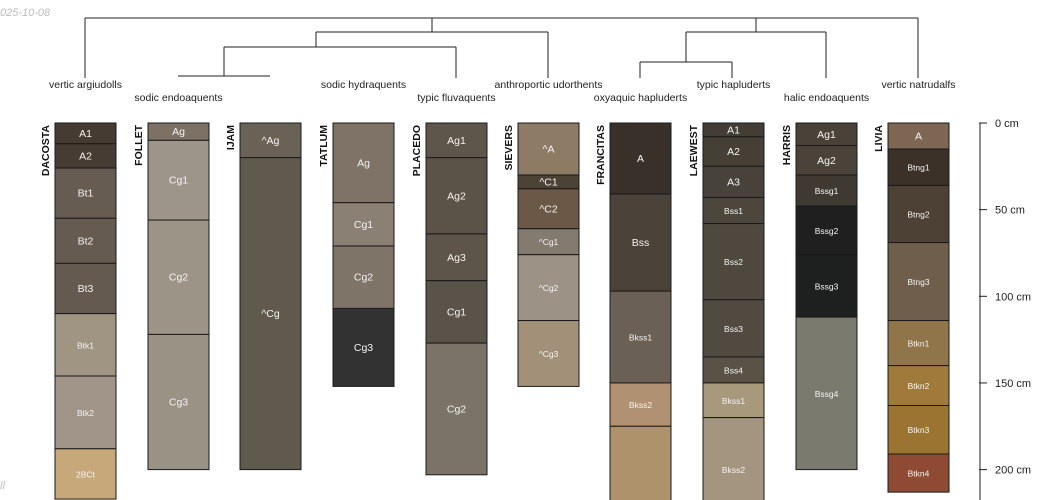 The height and width of the screenshot is (500, 1050). Describe the element at coordinates (1005, 309) in the screenshot. I see `depth-axis: 0 cm 50 cm 100 cm 150 cm 200 cm` at that location.